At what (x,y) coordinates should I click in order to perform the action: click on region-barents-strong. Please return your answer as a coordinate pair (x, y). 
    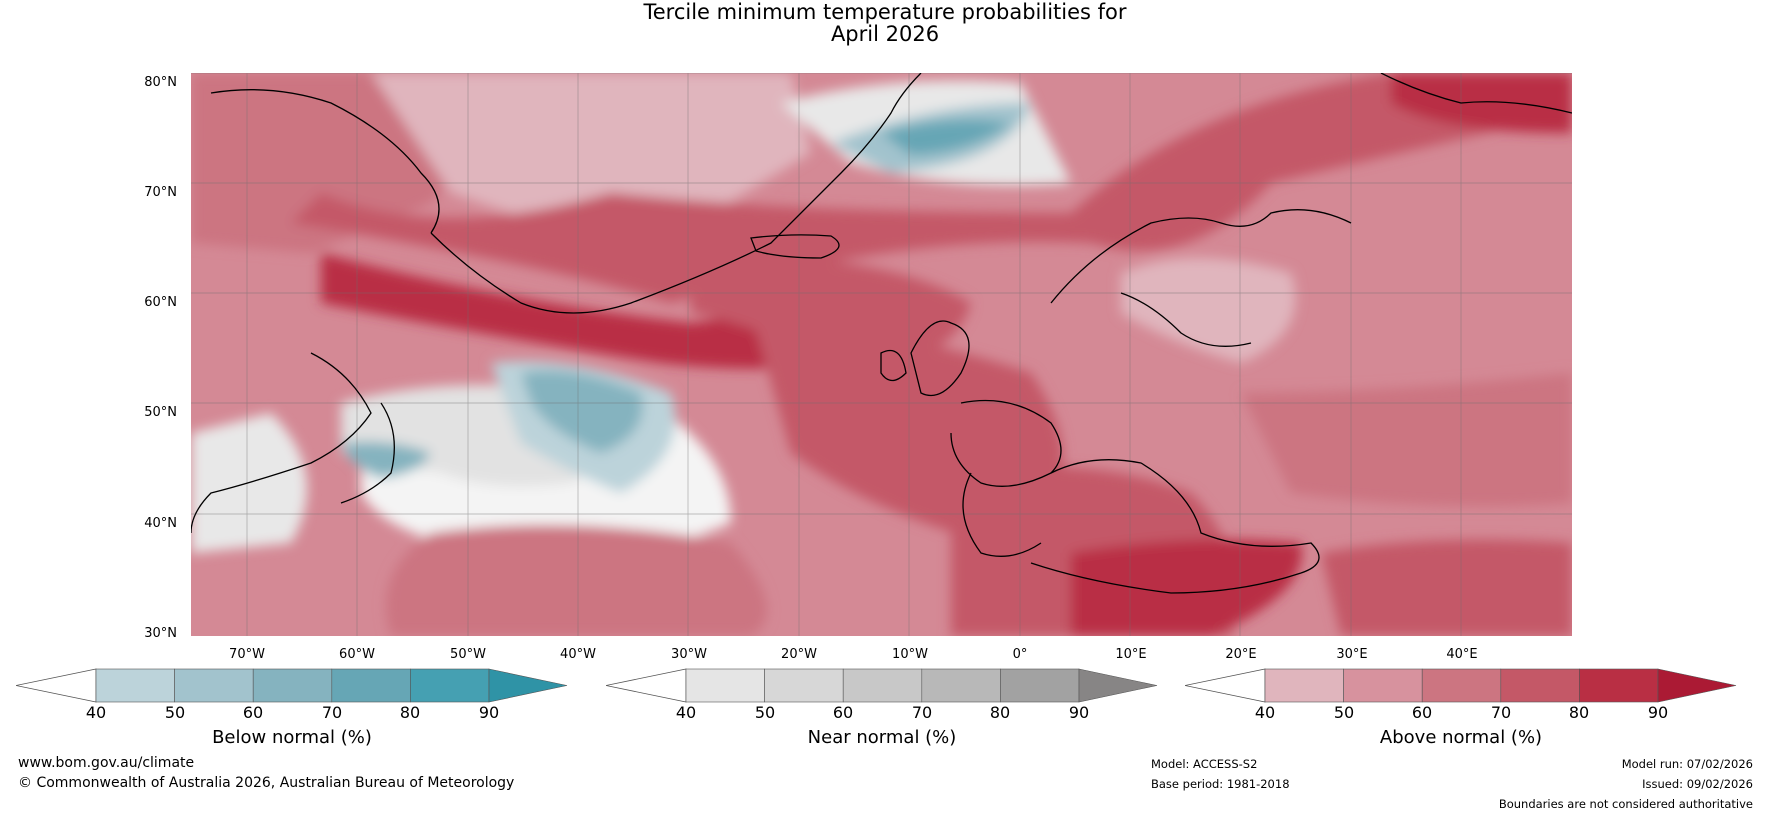
    Looking at the image, I should click on (1481, 103).